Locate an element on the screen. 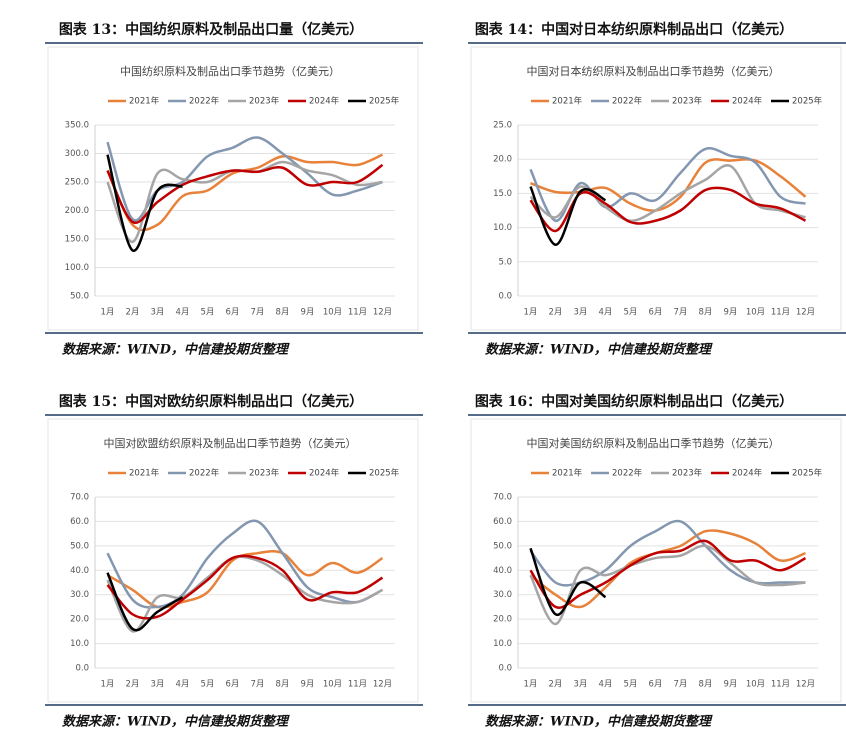  caption: 图表 14：中国对日本纺织原料制品出口（亿美元） is located at coordinates (634, 29).